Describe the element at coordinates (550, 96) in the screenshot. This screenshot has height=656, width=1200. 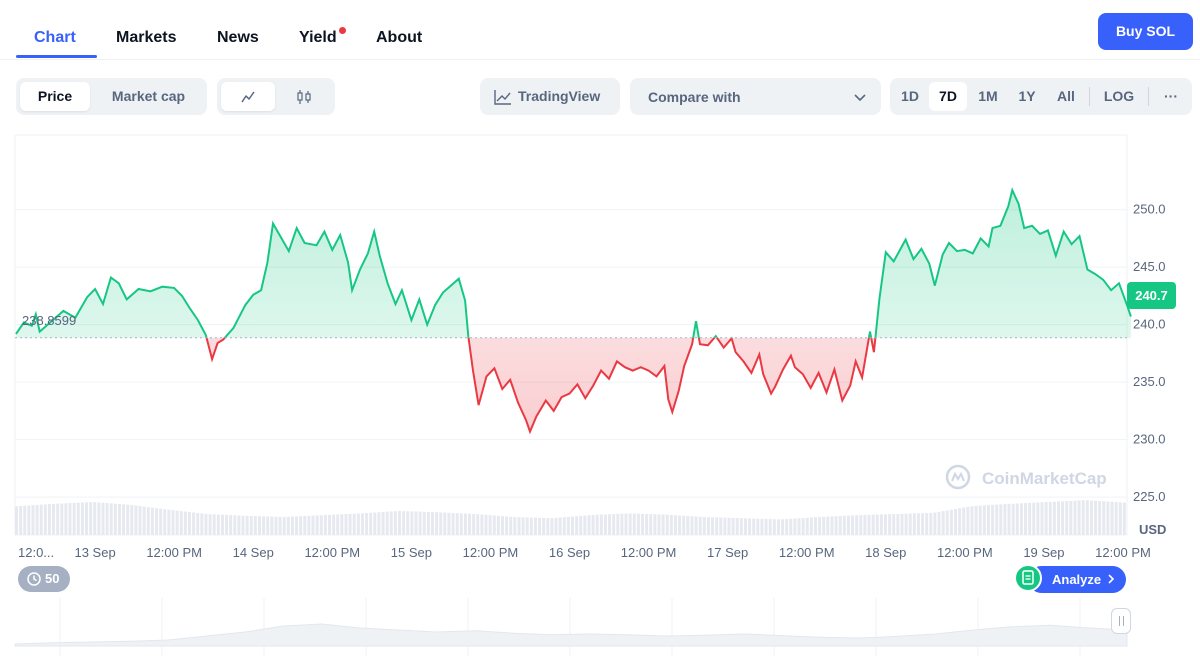
I see `tradingview-button: TradingView` at that location.